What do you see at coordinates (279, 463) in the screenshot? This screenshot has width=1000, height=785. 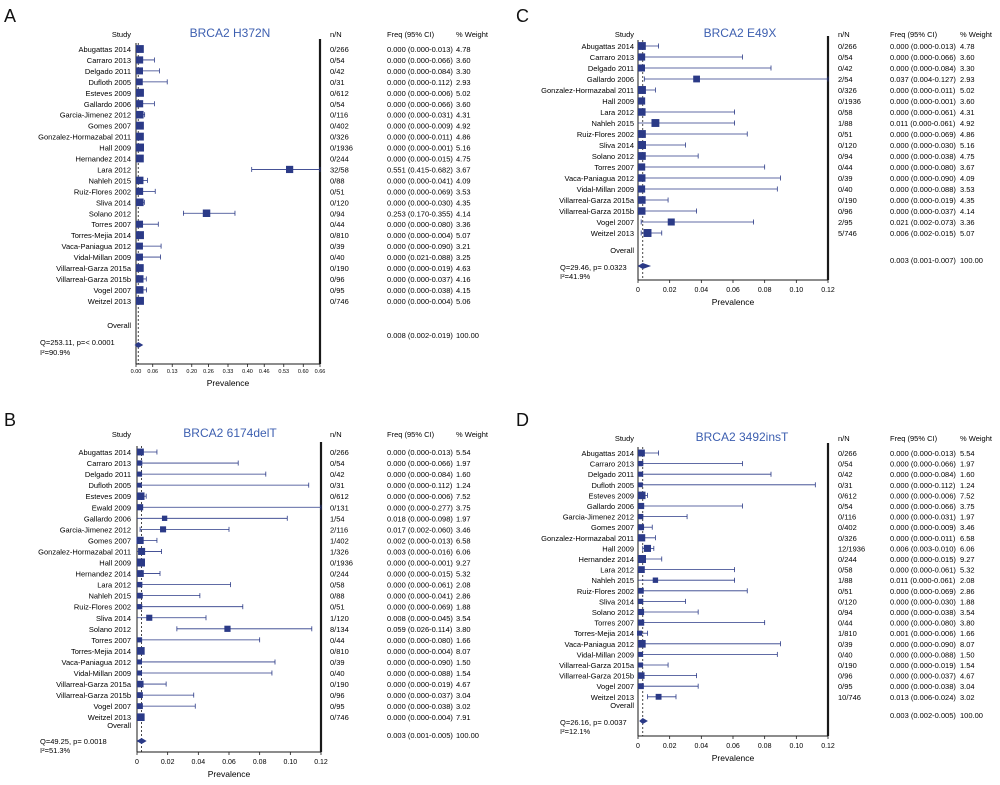 I see `study-row: Carraro 2013 0/54 0.000 (0.000-0.066) 1.97` at bounding box center [279, 463].